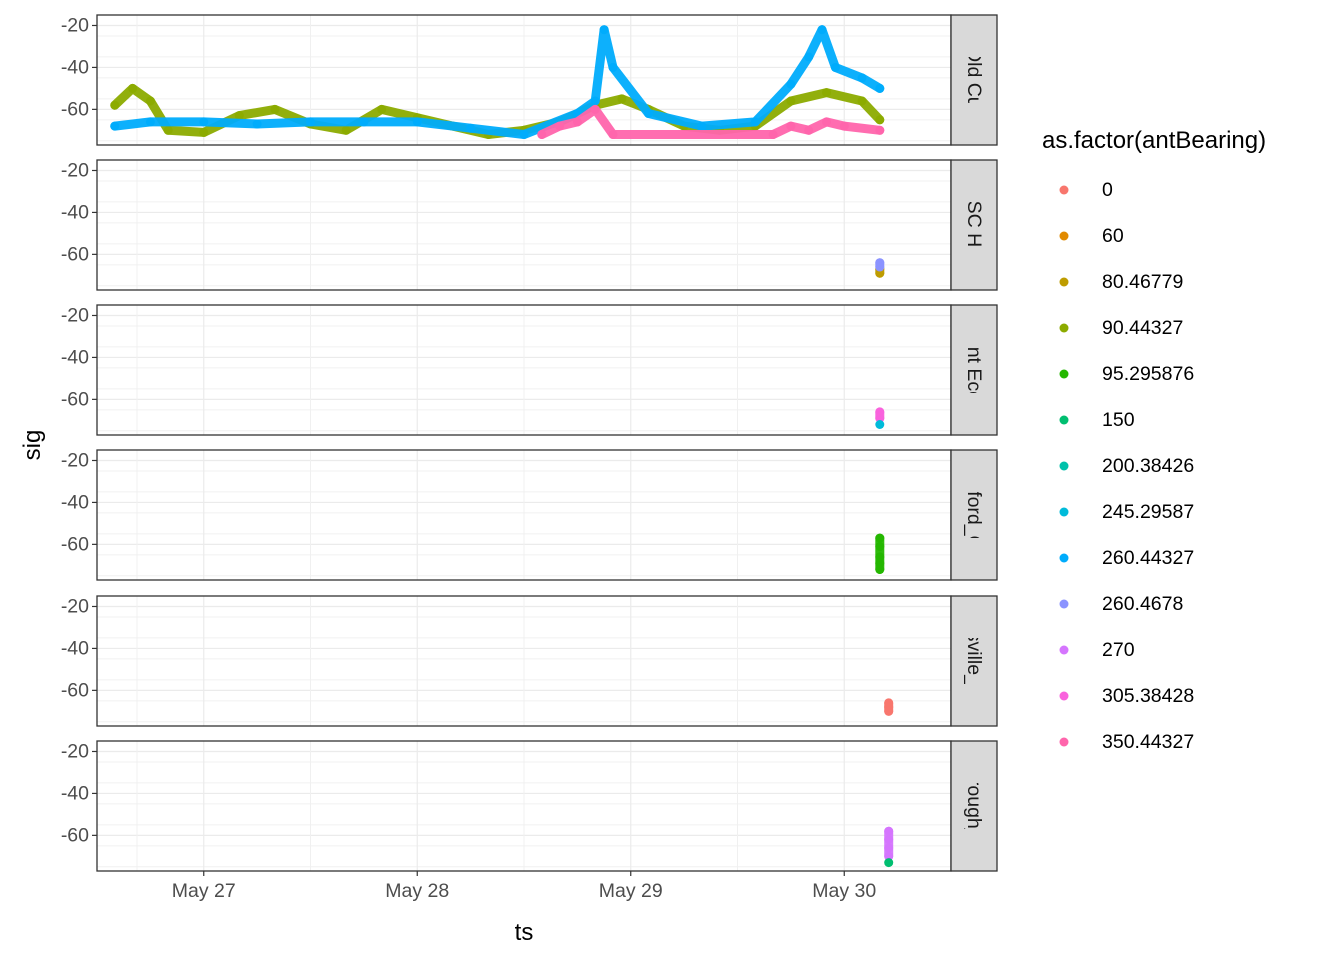  Describe the element at coordinates (1148, 742) in the screenshot. I see `legend-label-12: 350.44327` at that location.